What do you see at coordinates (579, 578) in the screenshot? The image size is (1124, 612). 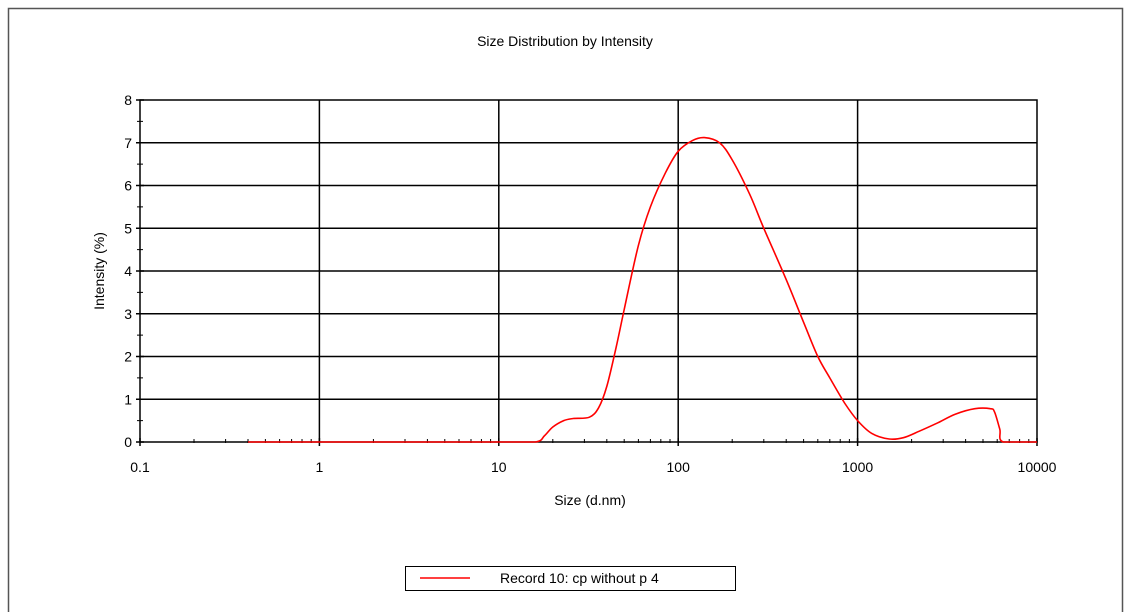 I see `legend-label: Record 10: cp without p 4` at bounding box center [579, 578].